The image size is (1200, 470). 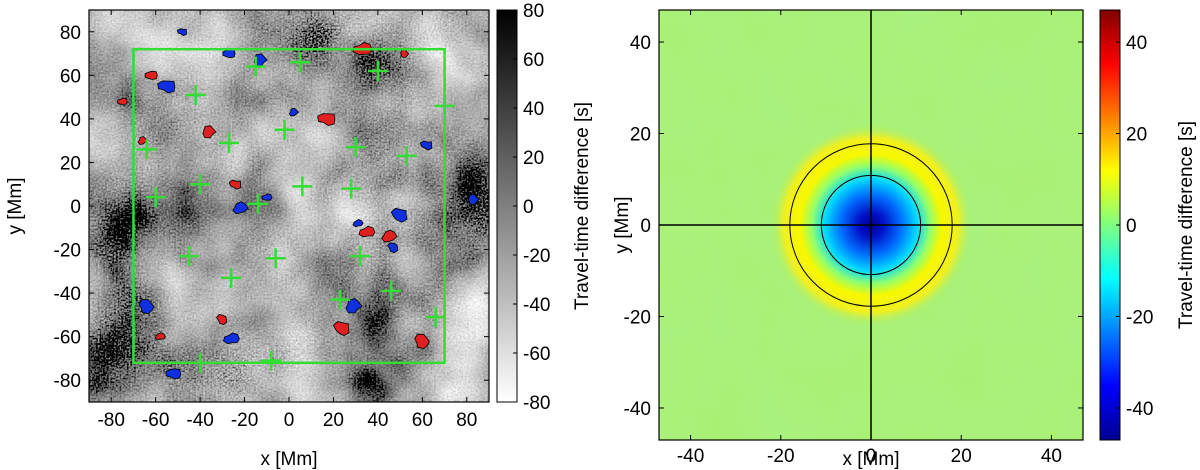 I want to click on left-y-tick-label: -40, so click(x=67, y=294).